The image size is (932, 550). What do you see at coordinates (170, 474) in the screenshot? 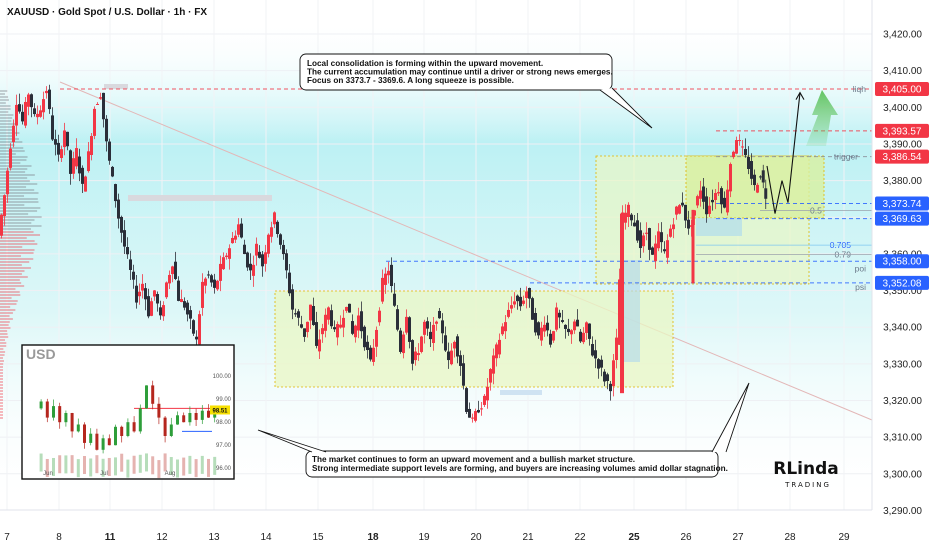
I see `inset-x-tick: Aug` at bounding box center [170, 474].